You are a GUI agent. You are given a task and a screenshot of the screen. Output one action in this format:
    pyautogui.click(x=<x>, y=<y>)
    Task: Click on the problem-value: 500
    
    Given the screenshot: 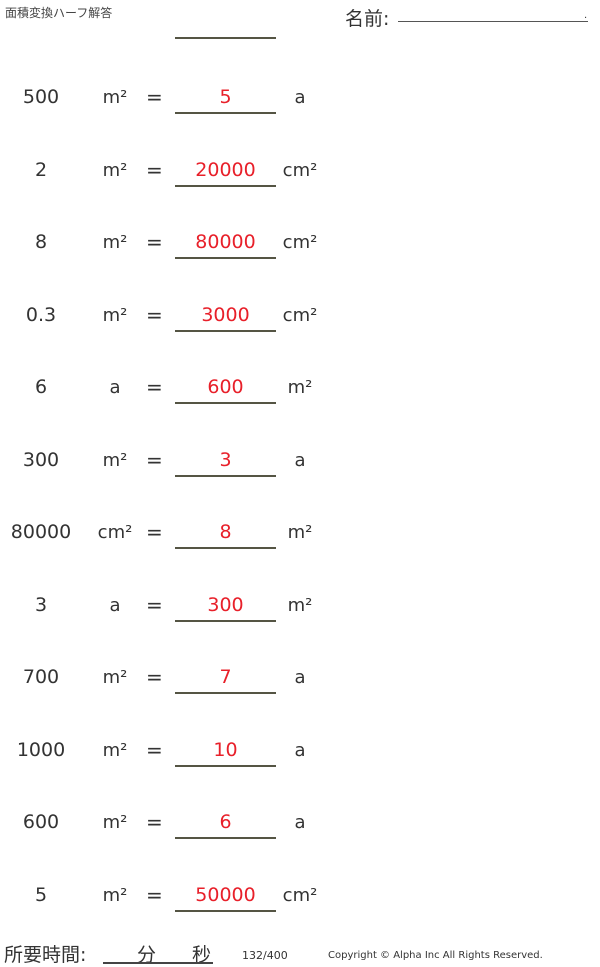 What is the action you would take?
    pyautogui.click(x=41, y=97)
    